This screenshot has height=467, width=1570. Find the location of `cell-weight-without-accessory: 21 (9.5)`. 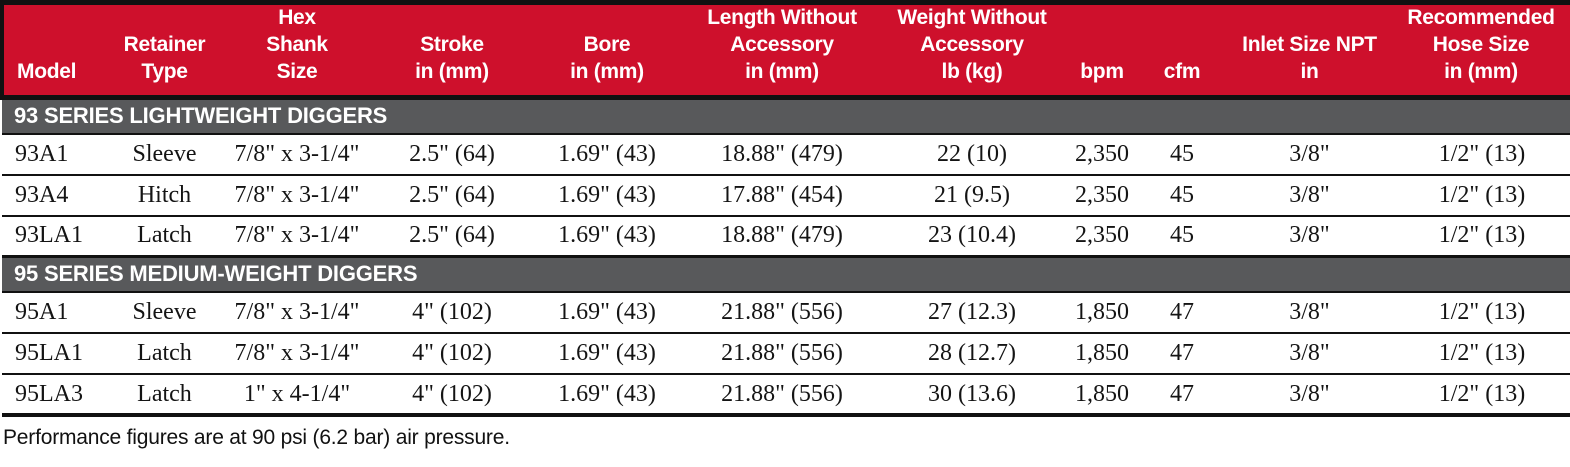

cell-weight-without-accessory: 21 (9.5) is located at coordinates (972, 195).